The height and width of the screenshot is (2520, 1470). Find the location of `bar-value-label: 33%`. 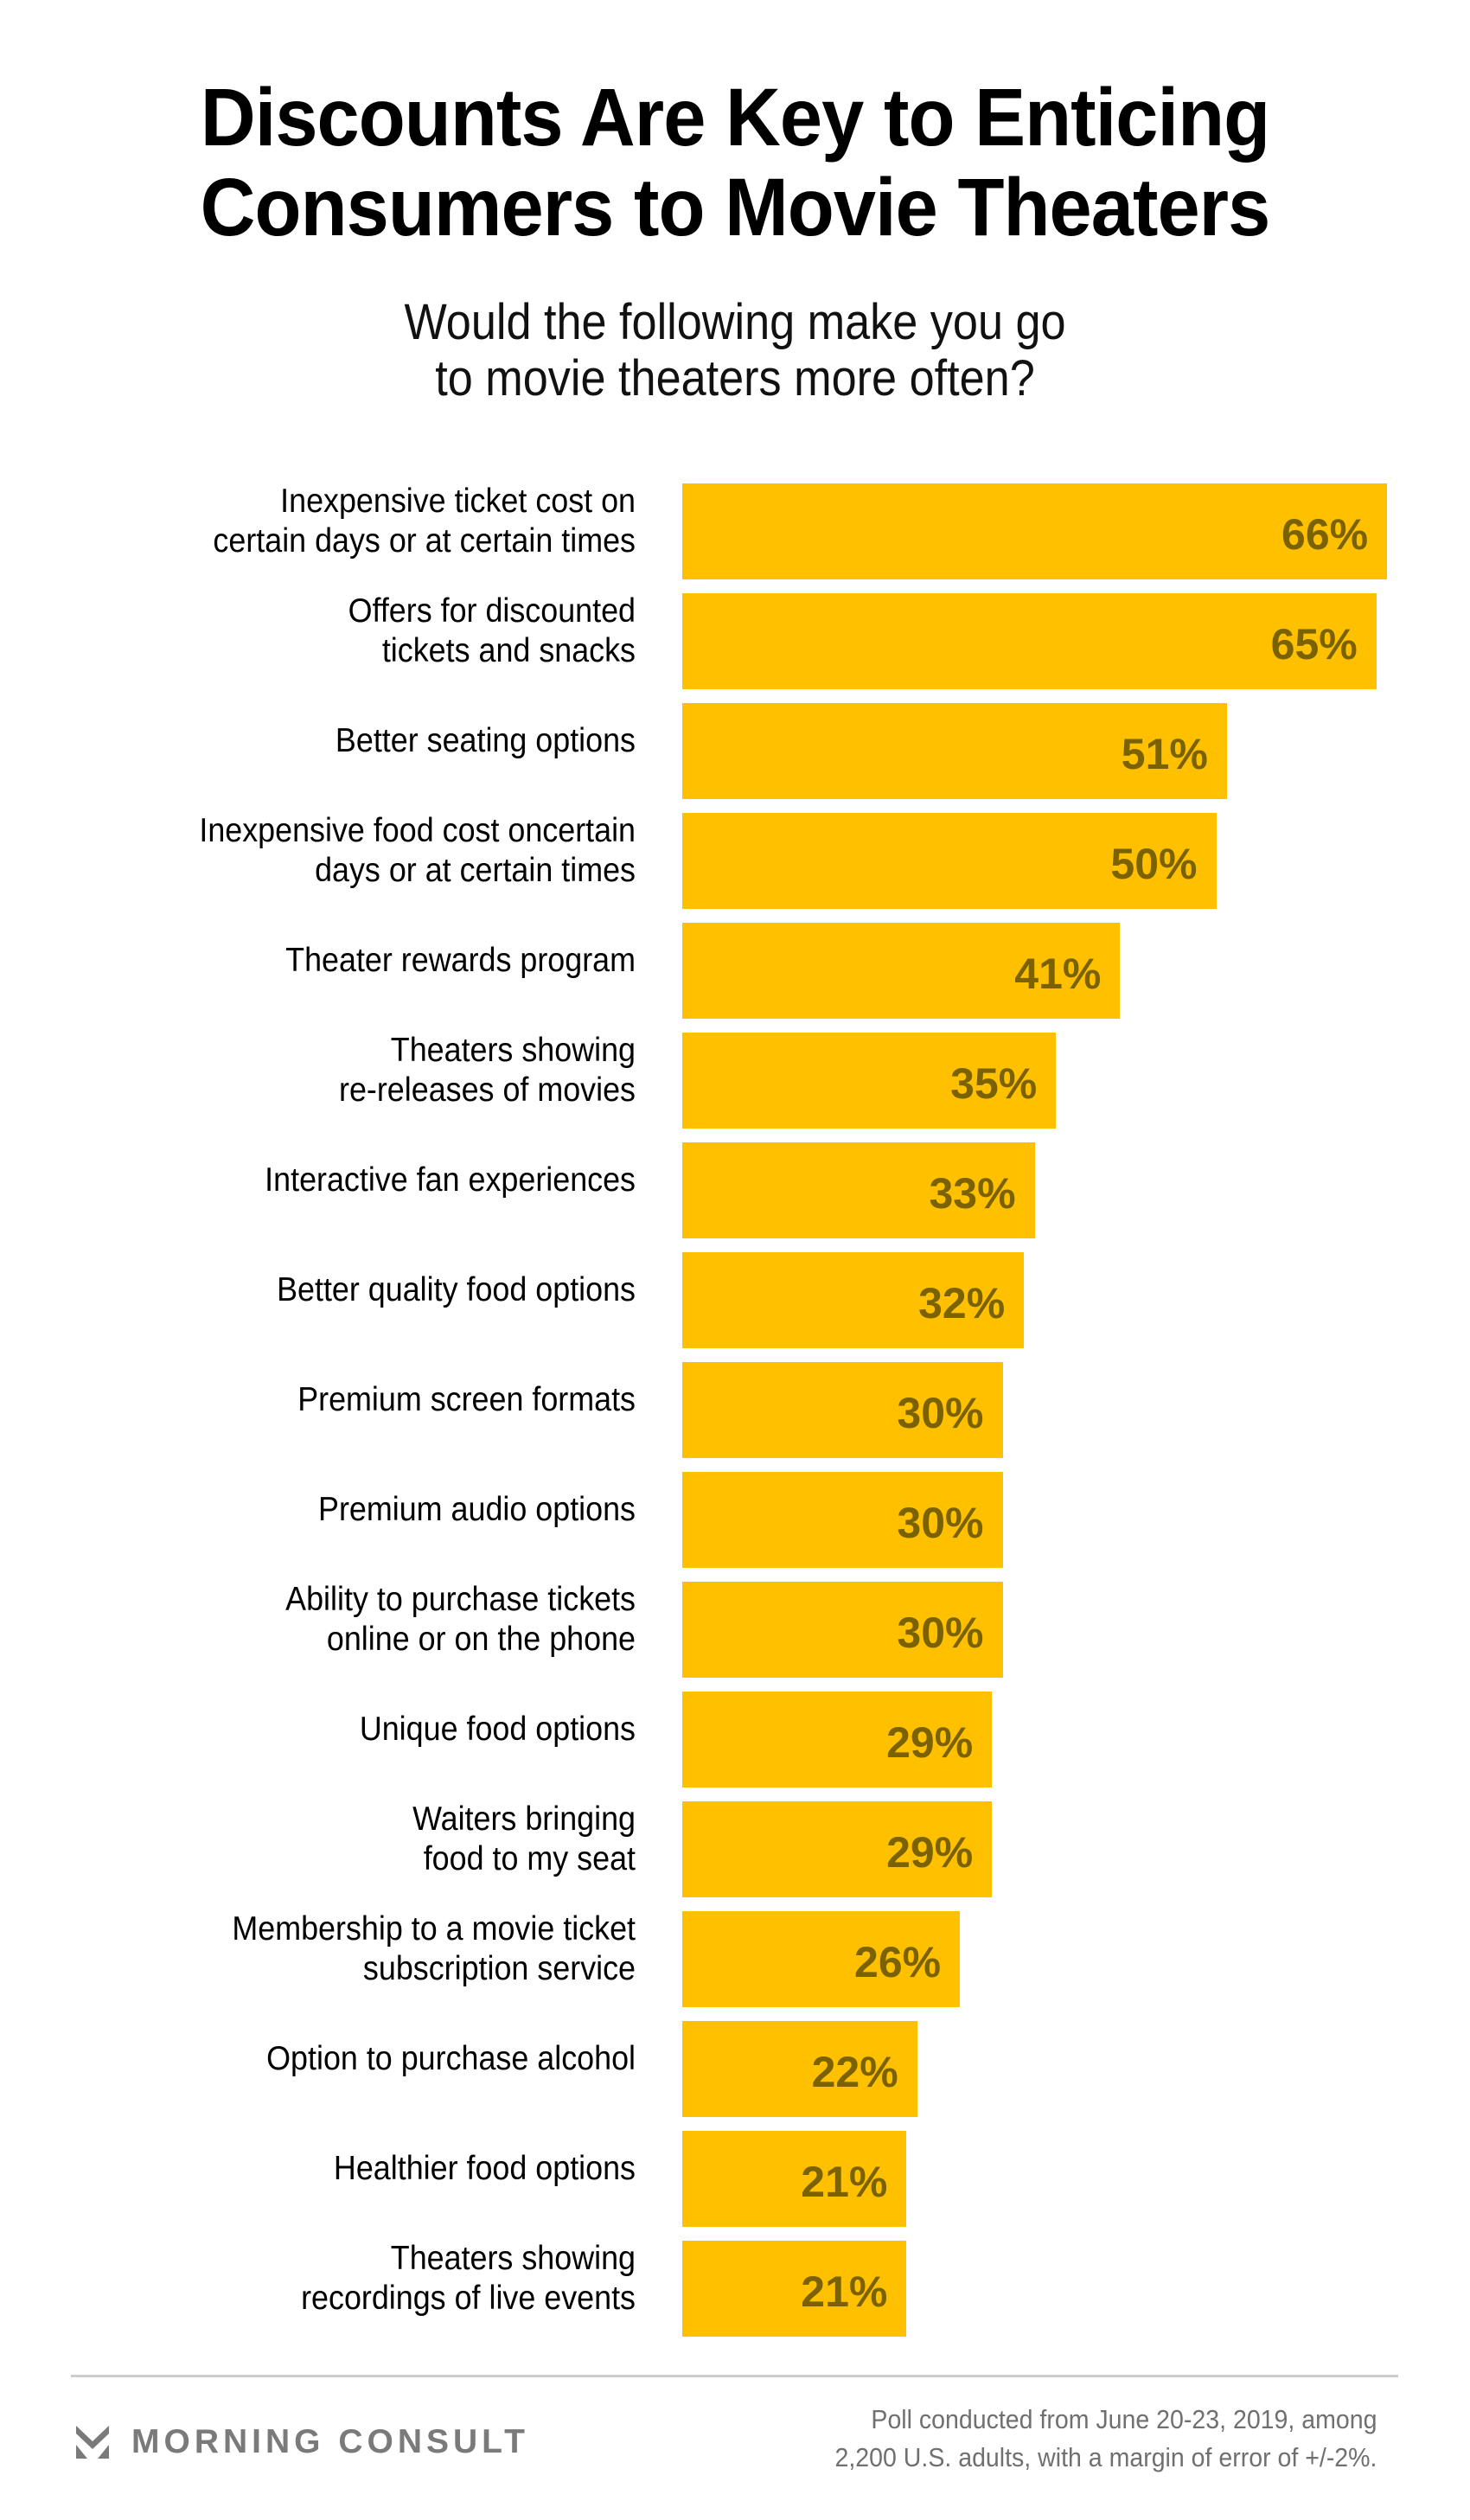

bar-value-label: 33% is located at coordinates (972, 1193).